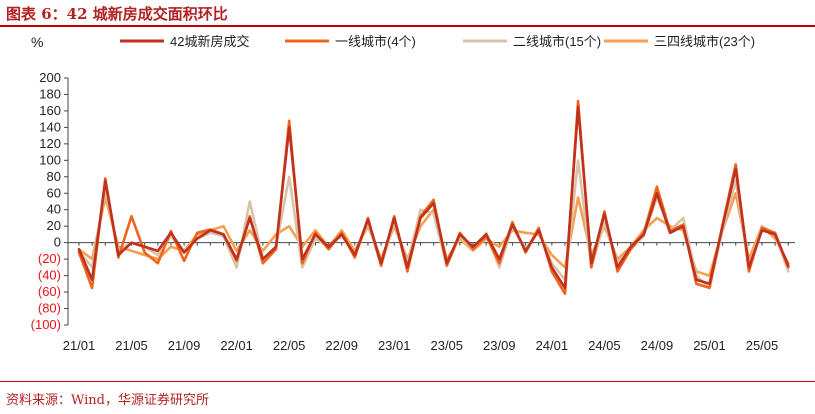 The image size is (815, 414). What do you see at coordinates (499, 345) in the screenshot?
I see `x-tick-label: 23/09` at bounding box center [499, 345].